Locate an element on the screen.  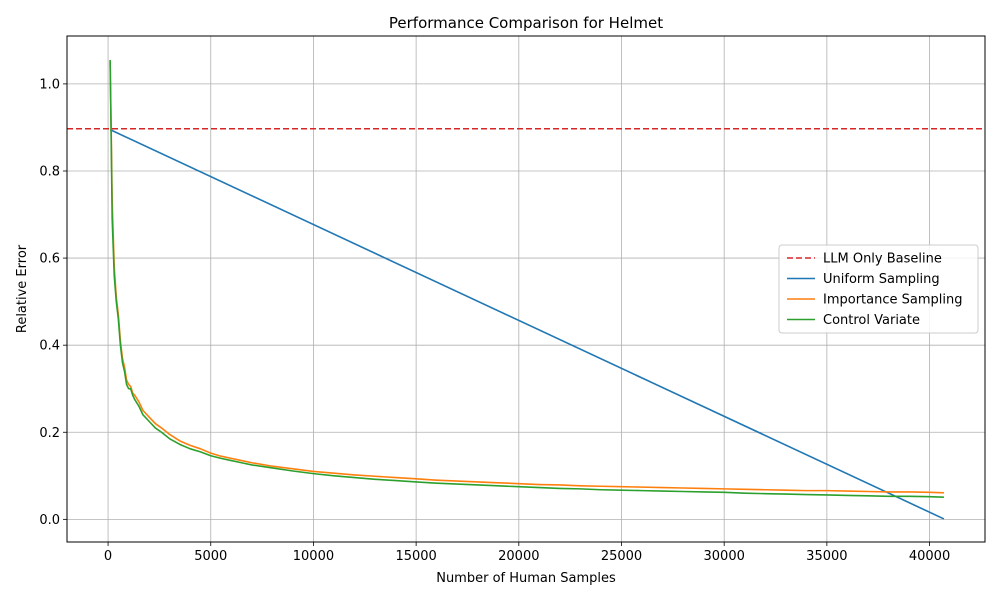
y-tick-label: 1.0 is located at coordinates (49, 84).